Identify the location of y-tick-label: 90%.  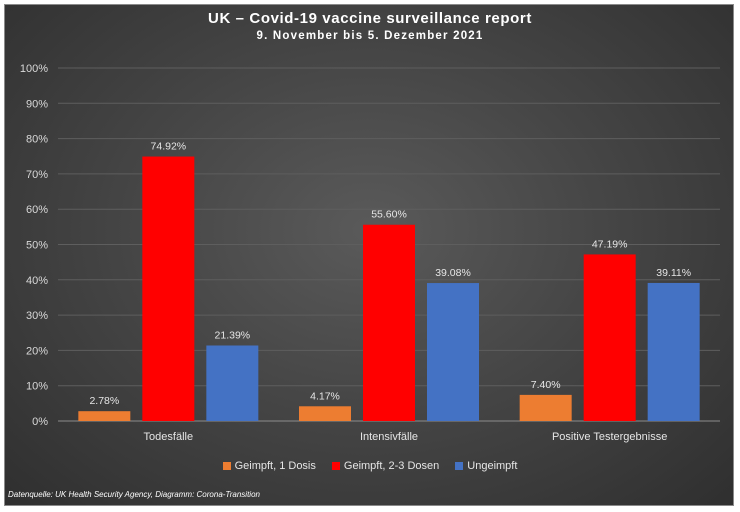
(37, 104).